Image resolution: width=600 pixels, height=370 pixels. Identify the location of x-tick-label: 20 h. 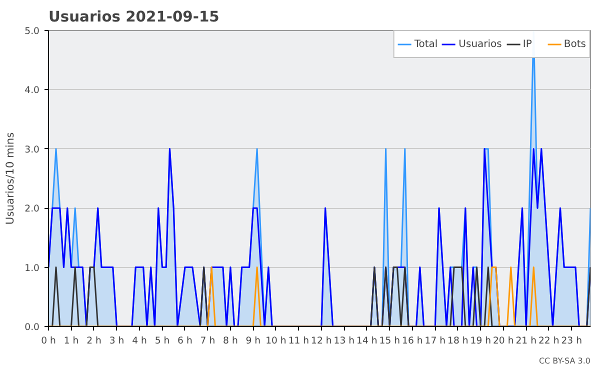
(503, 341).